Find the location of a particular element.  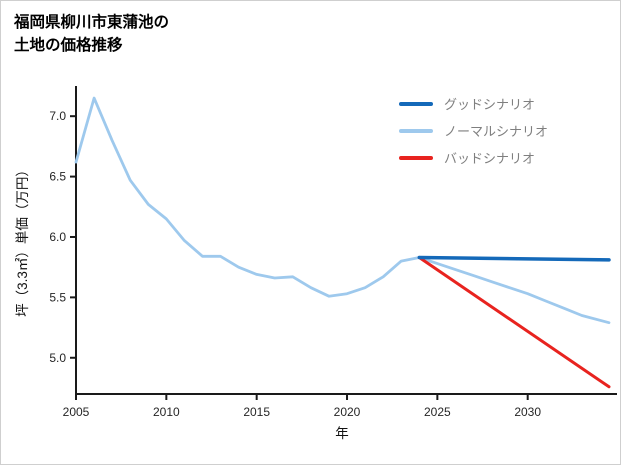

legend-swatch-normal-scenario is located at coordinates (416, 130).